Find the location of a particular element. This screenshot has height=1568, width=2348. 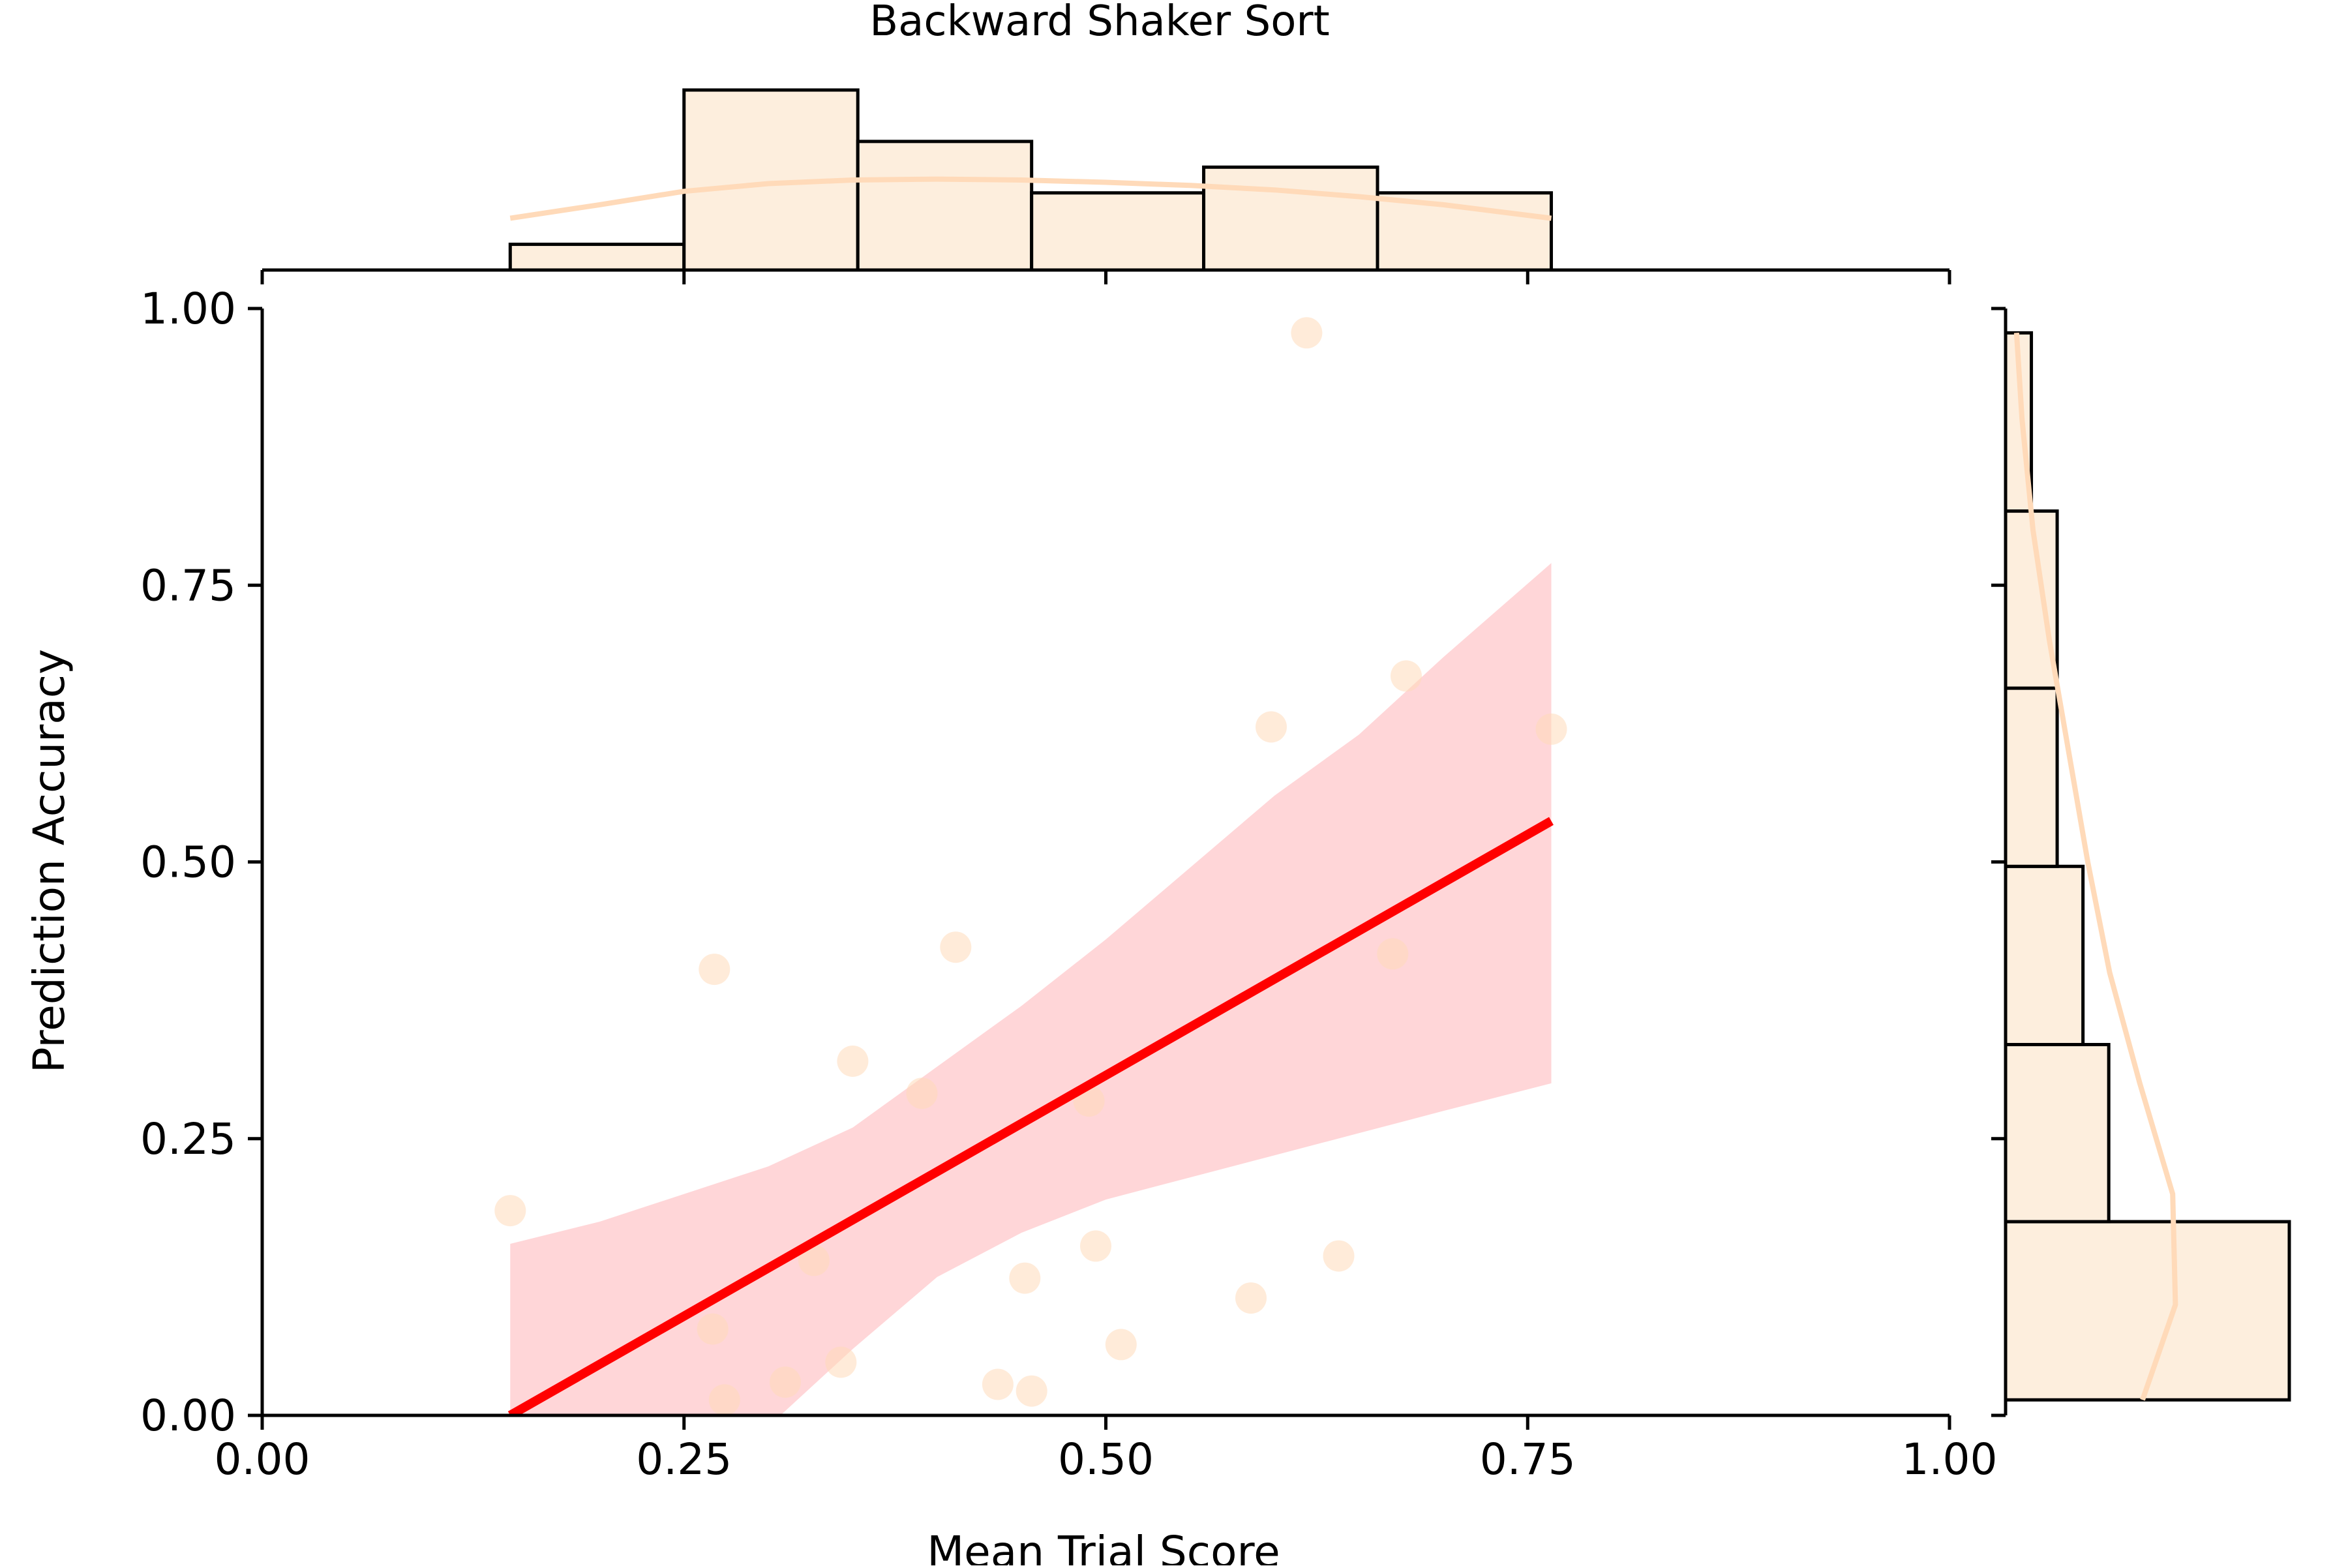

marginal-x-histogram is located at coordinates (1031, 180).